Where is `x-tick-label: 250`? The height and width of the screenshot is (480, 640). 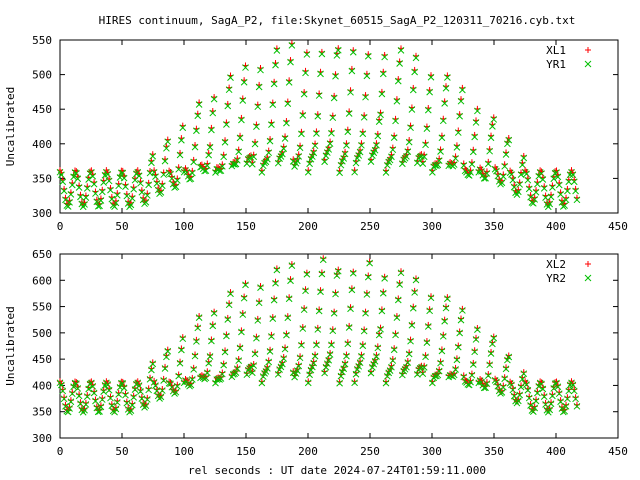 x-tick-label: 250 is located at coordinates (370, 451).